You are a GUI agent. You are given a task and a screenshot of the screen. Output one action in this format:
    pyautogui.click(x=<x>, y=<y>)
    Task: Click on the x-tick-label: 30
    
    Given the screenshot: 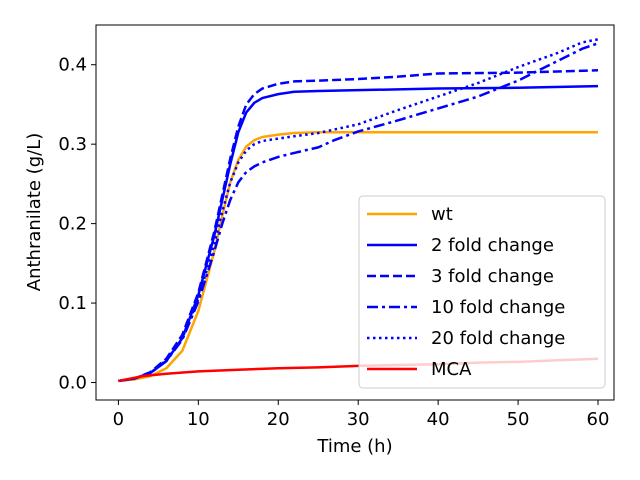 What is the action you would take?
    pyautogui.click(x=358, y=419)
    